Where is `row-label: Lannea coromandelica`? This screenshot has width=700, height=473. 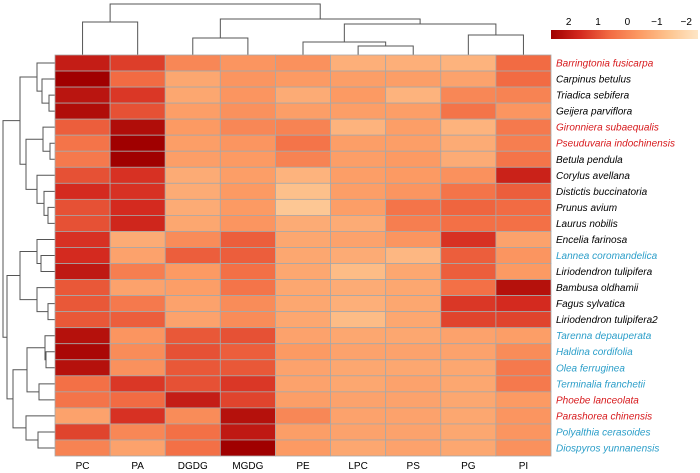
row-label: Lannea coromandelica is located at coordinates (607, 256).